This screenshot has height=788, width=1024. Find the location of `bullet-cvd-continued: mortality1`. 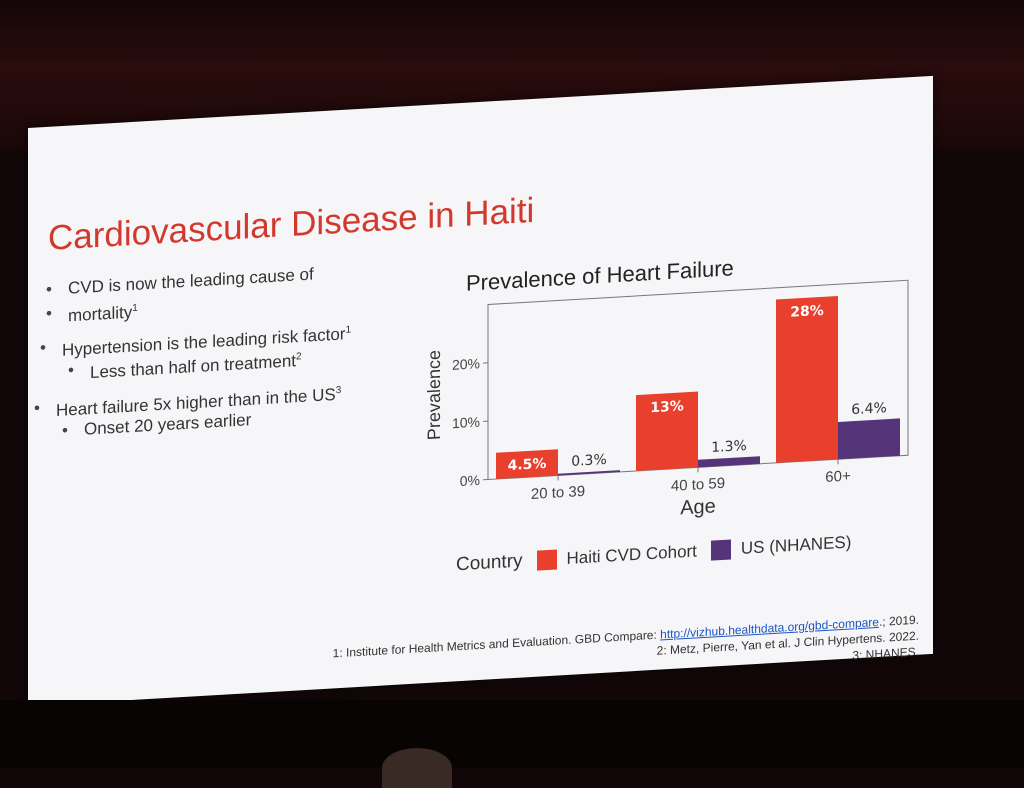

bullet-cvd-continued: mortality1 is located at coordinates (103, 312).